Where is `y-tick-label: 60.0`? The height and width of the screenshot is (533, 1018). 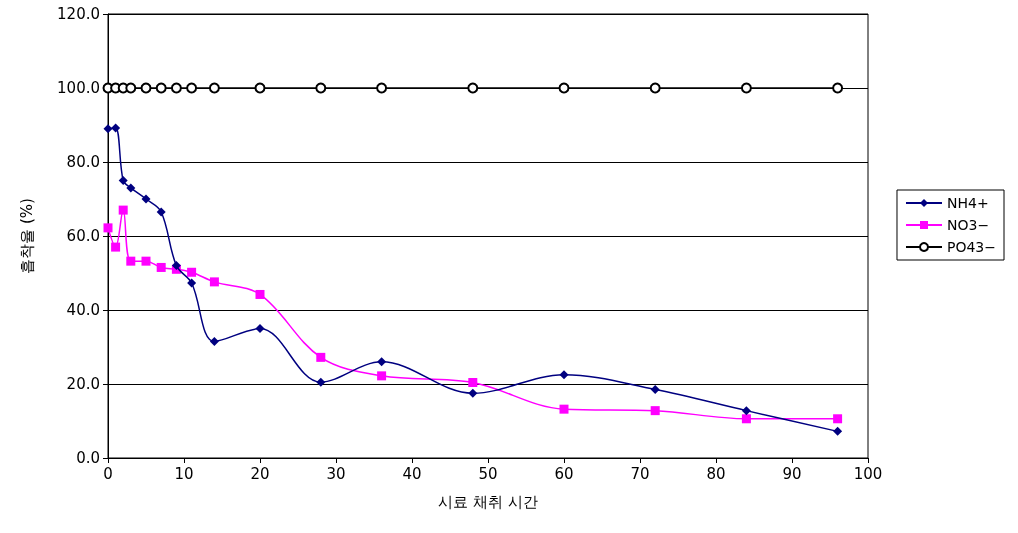
y-tick-label: 60.0 is located at coordinates (83, 236).